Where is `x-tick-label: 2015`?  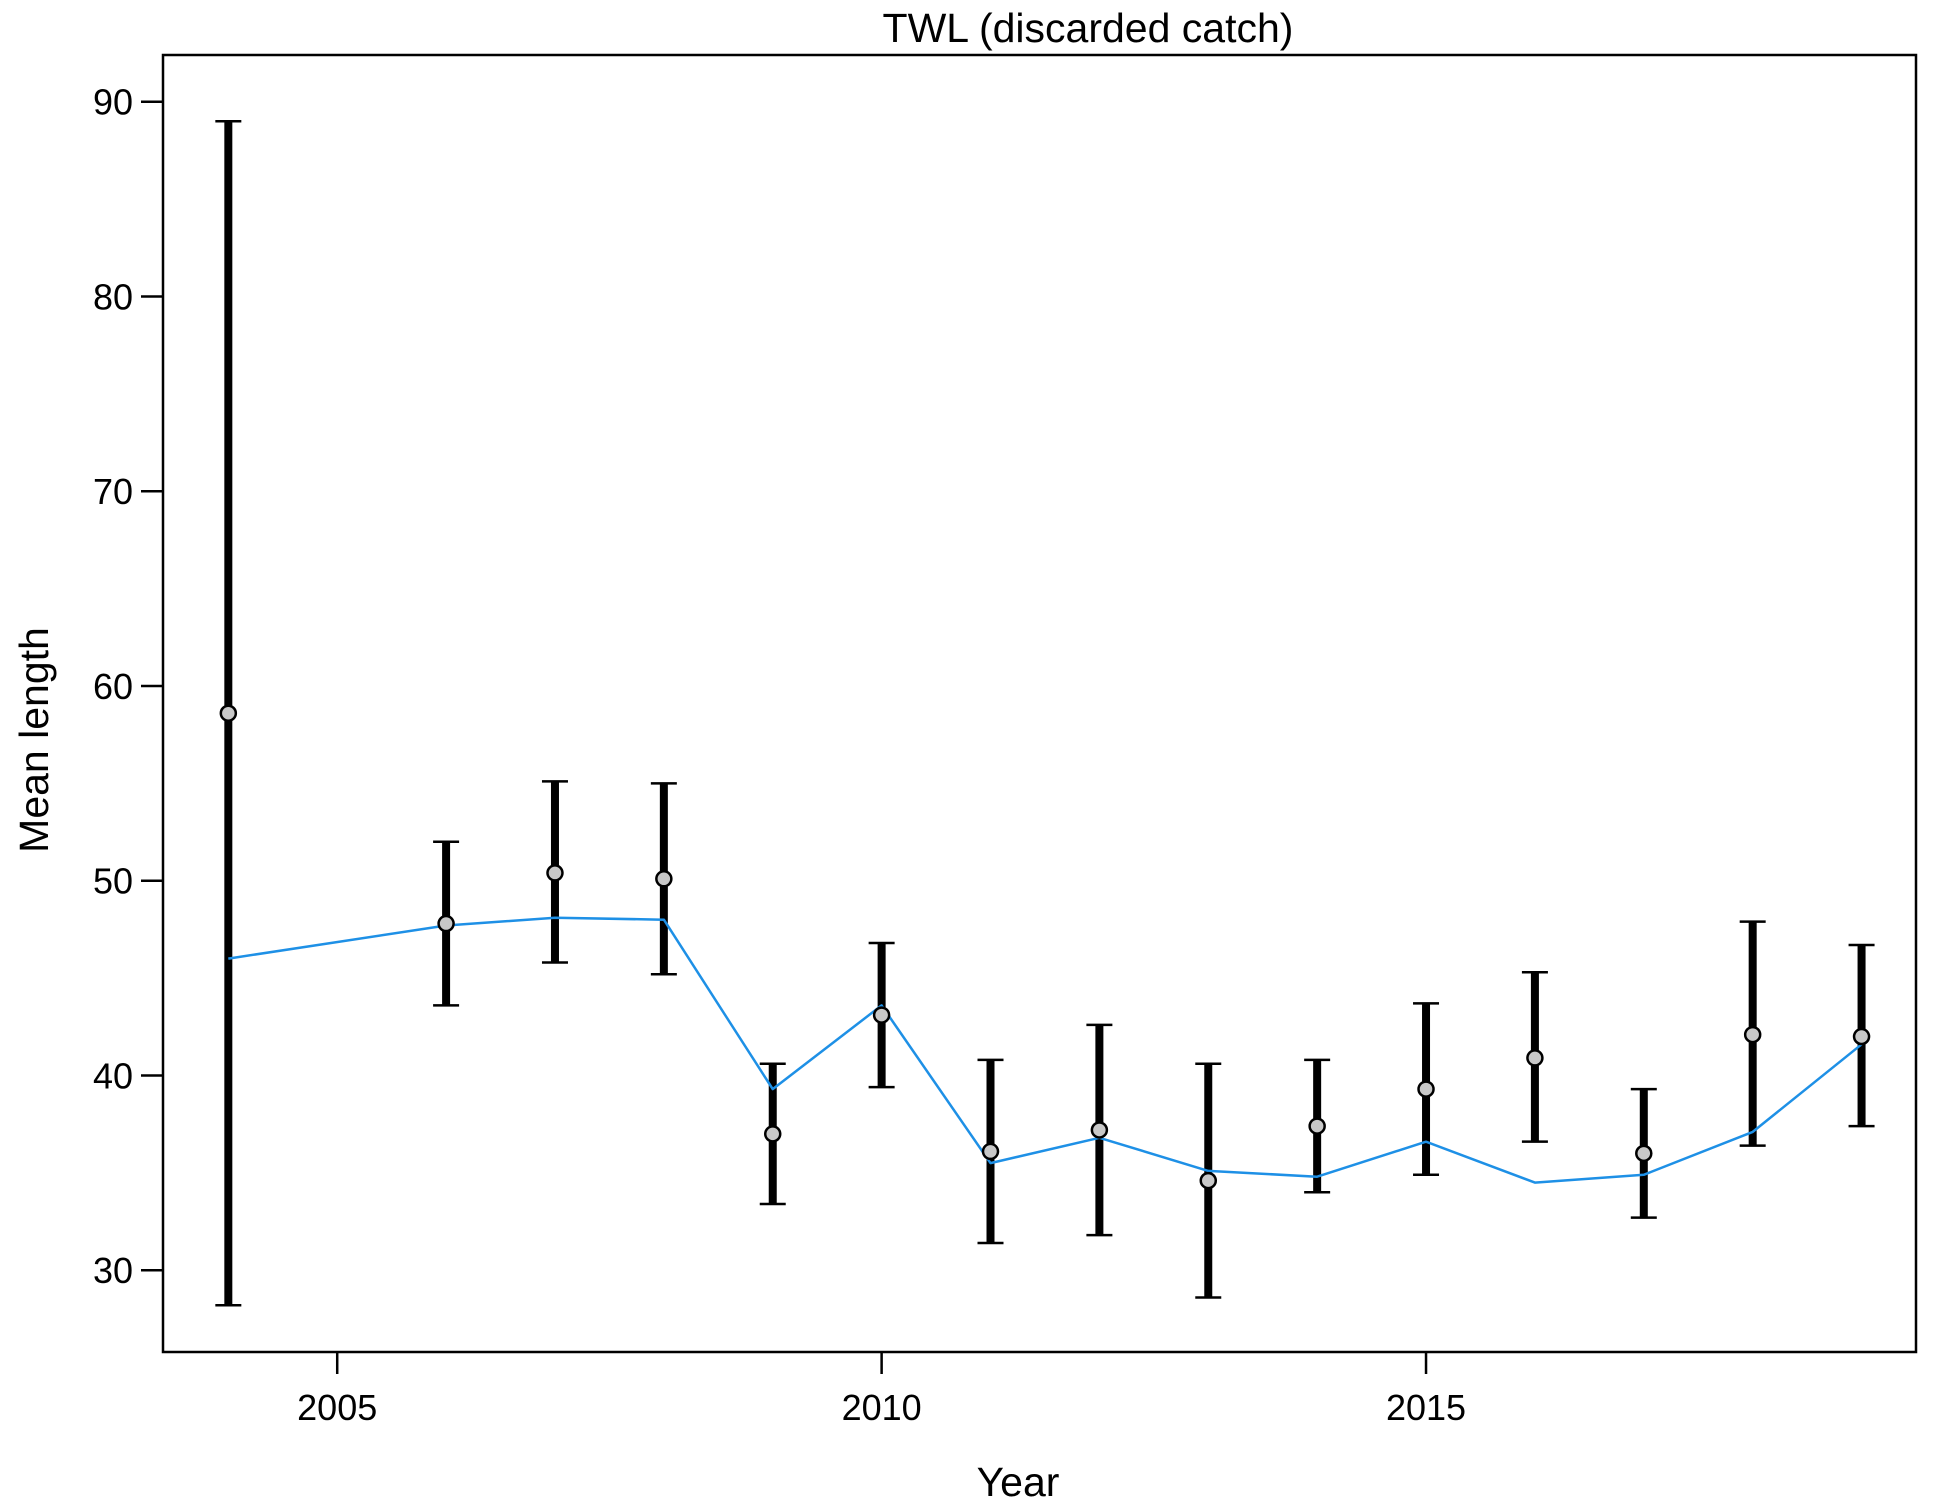 x-tick-label: 2015 is located at coordinates (1426, 1407).